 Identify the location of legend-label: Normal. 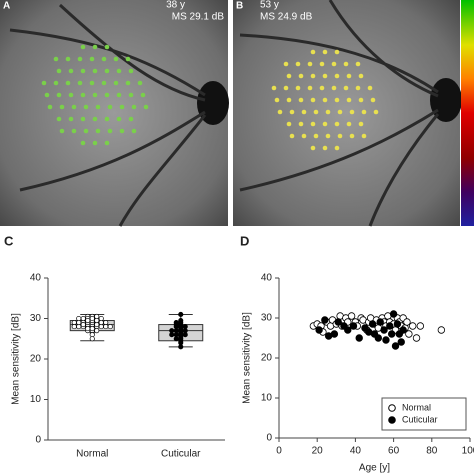
(416, 407).